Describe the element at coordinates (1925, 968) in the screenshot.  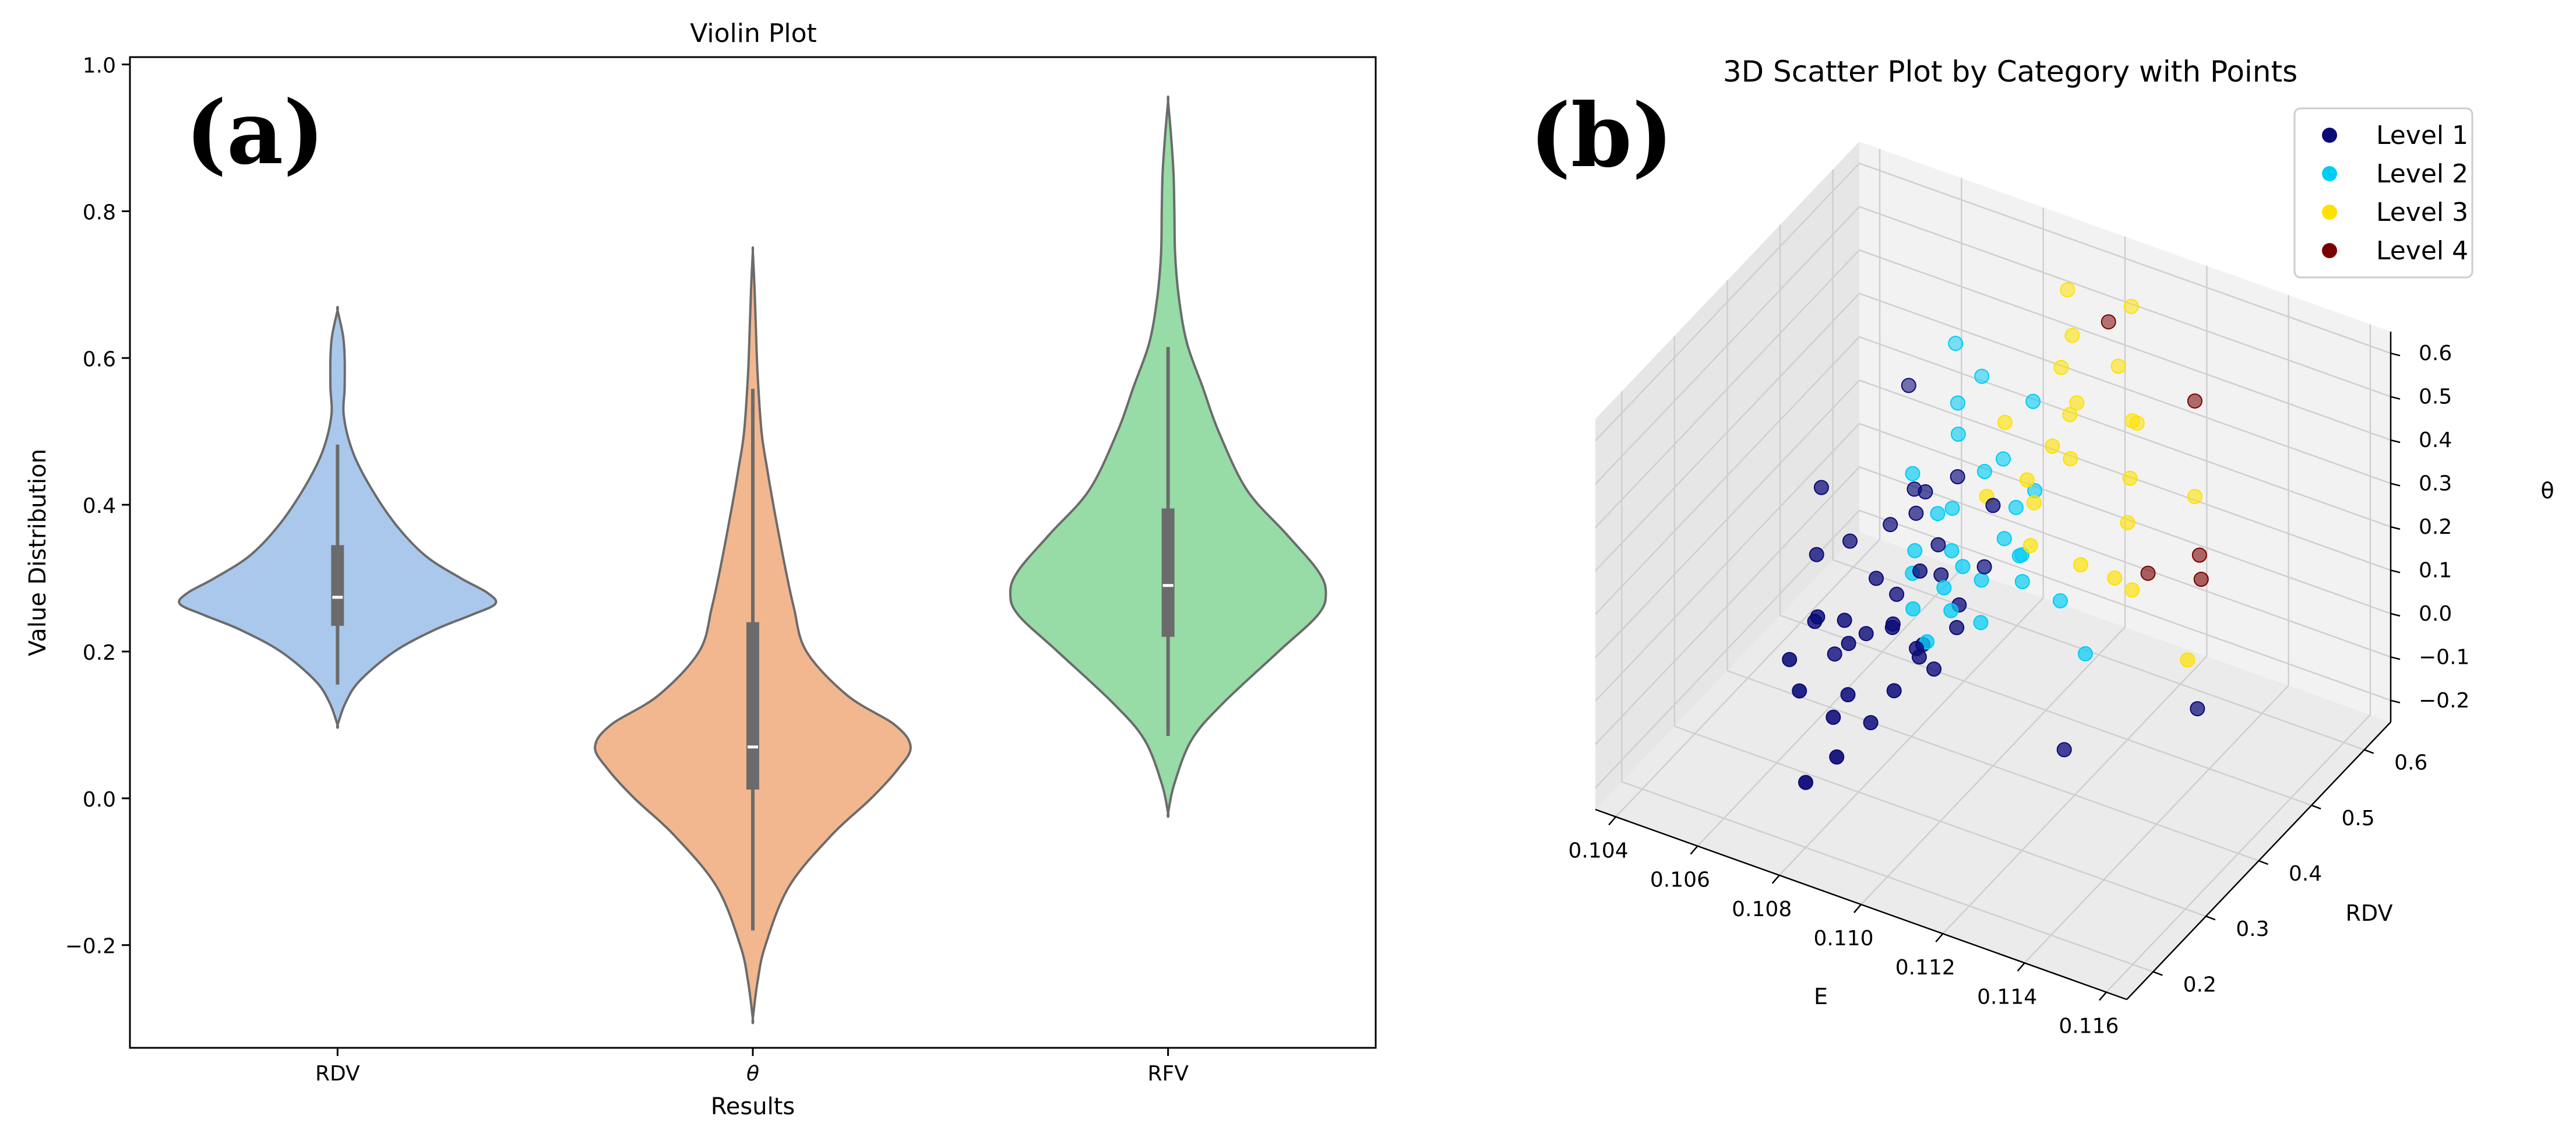
I see `x-tick-label: 0.112` at that location.